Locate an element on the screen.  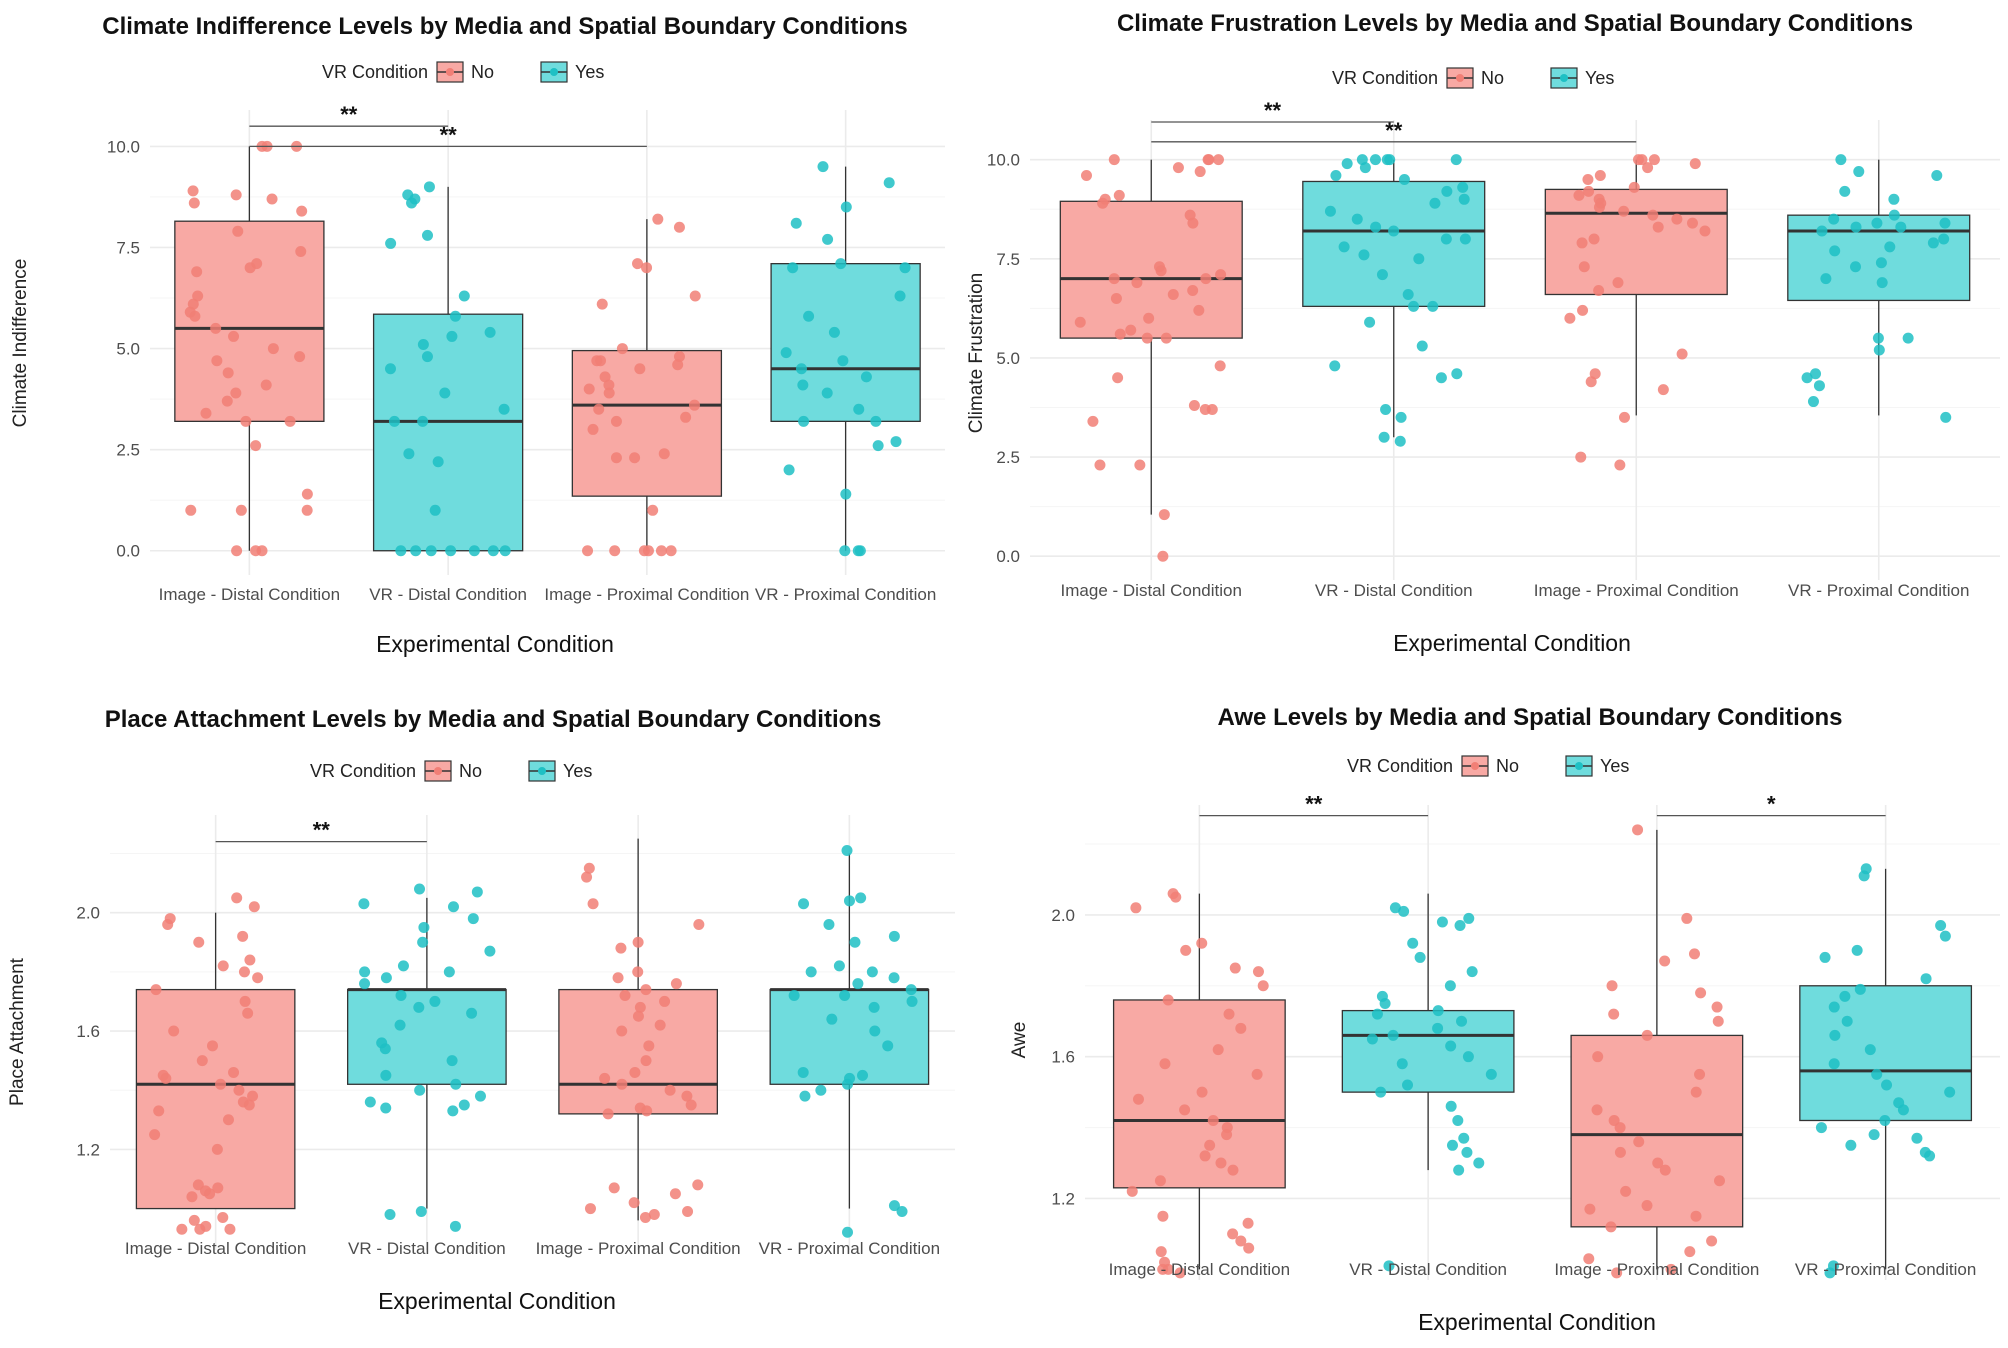
y-axis-label: Awe is located at coordinates (1019, 1040).